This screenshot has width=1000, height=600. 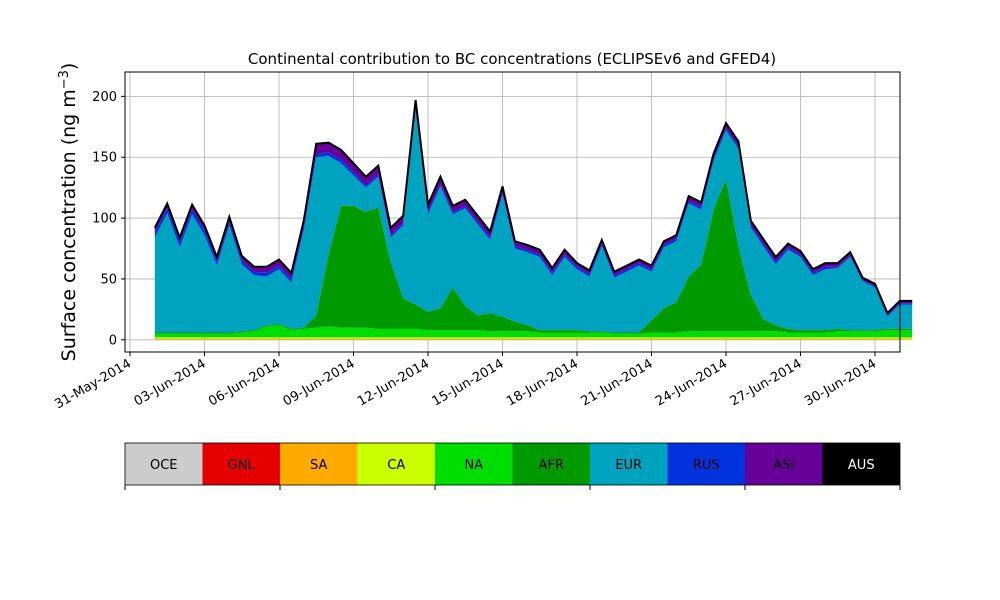 I want to click on legend-item-gnl: GNL, so click(x=241, y=464).